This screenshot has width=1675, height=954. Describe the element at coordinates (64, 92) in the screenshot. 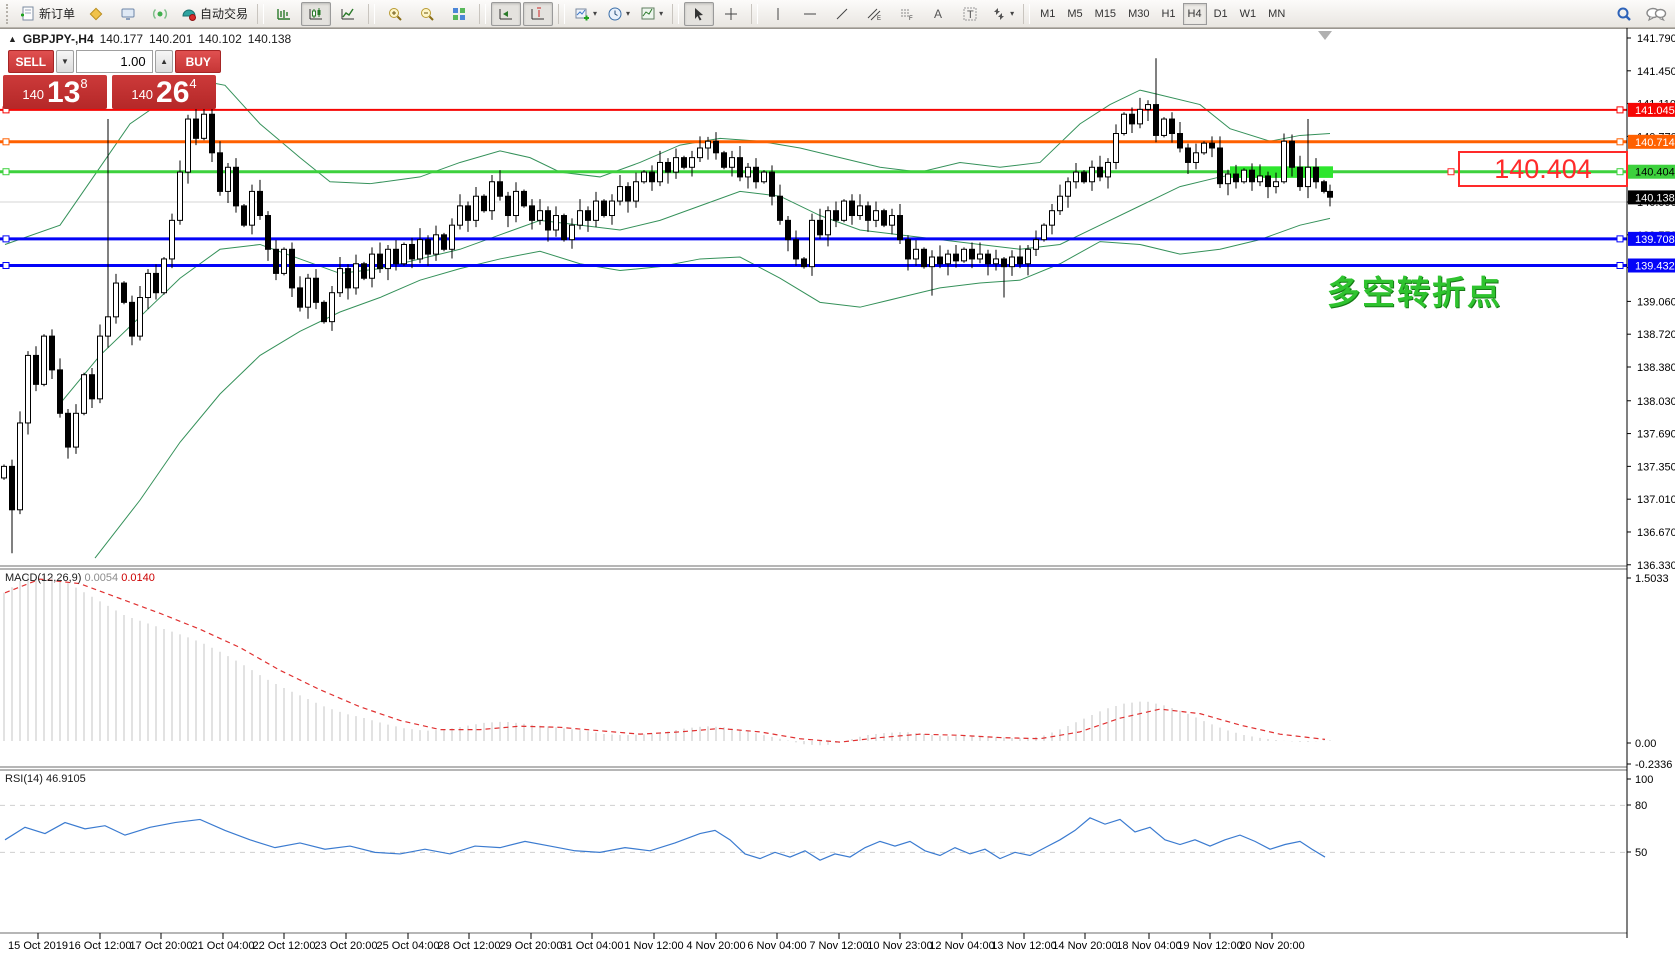

I see `sell-price-pips: 13` at that location.